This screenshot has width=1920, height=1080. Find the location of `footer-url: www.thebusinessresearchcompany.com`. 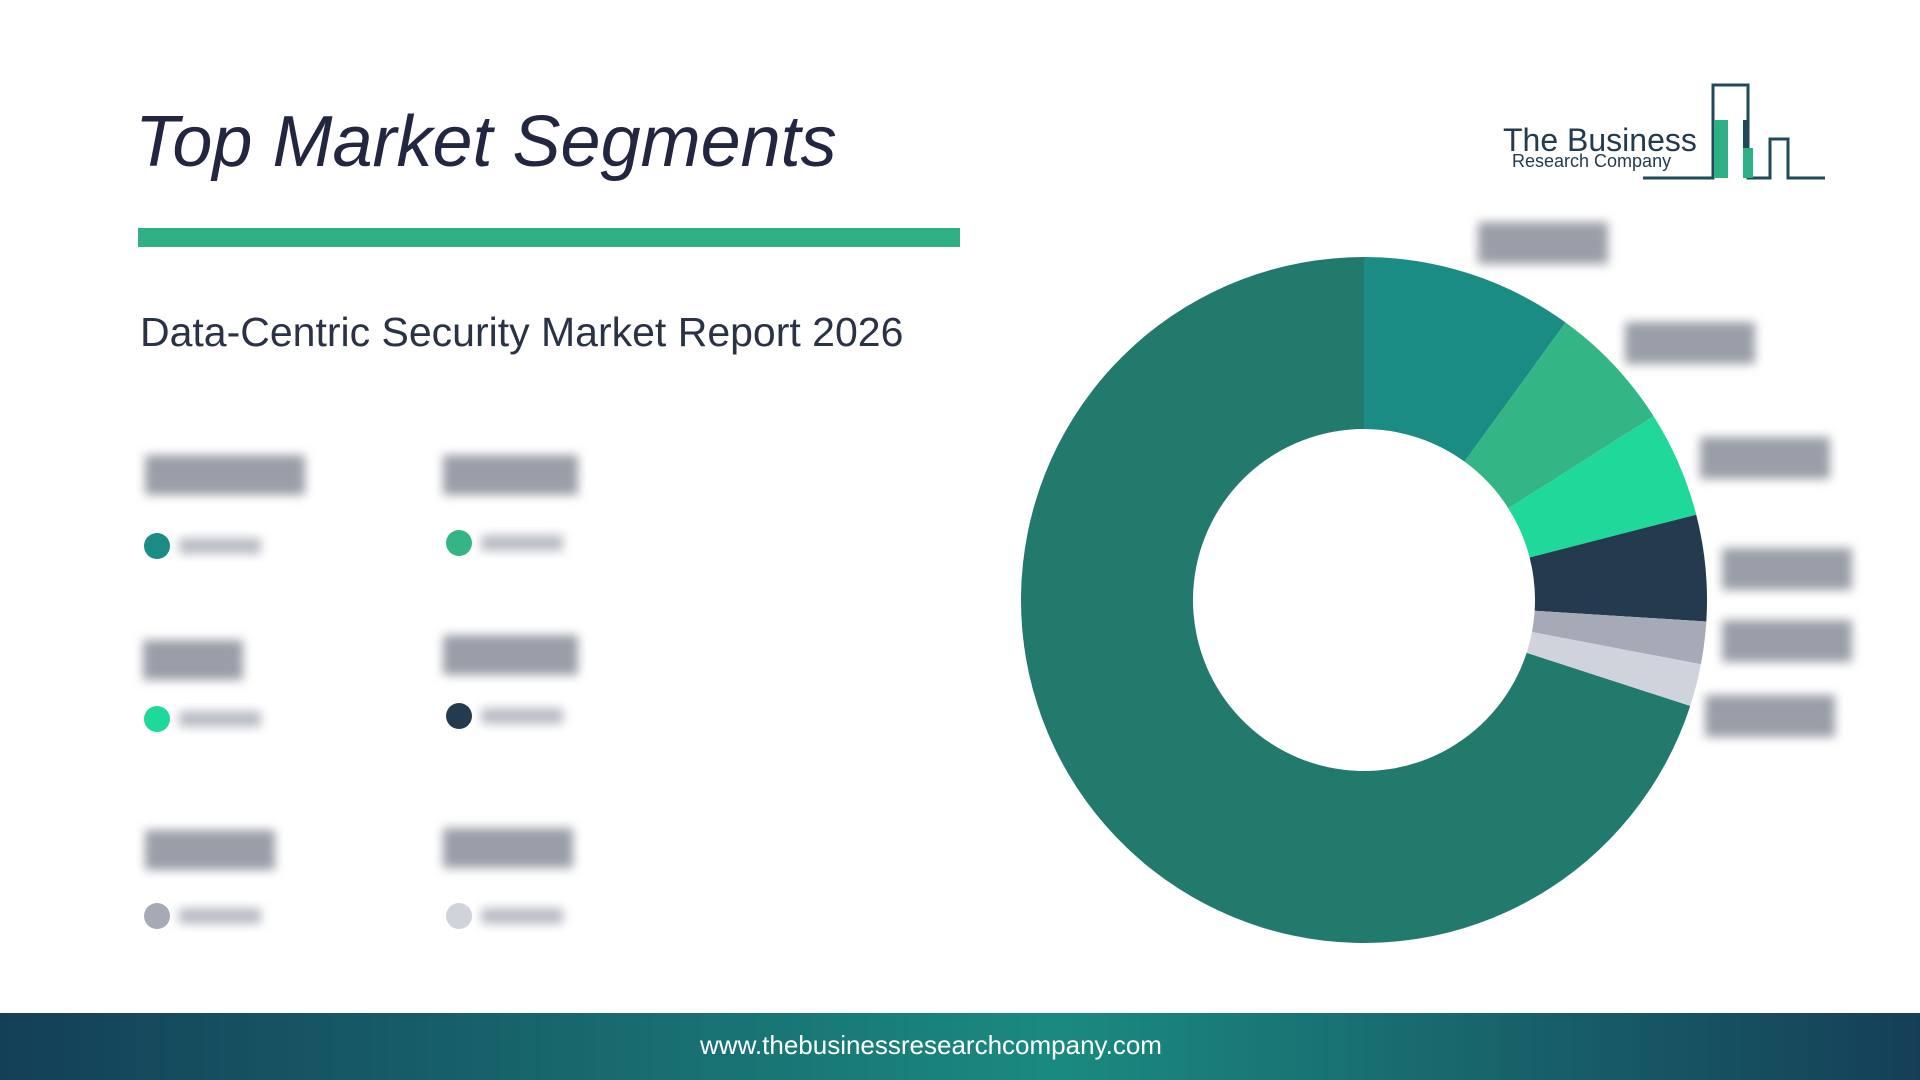

footer-url: www.thebusinessresearchcompany.com is located at coordinates (930, 1045).